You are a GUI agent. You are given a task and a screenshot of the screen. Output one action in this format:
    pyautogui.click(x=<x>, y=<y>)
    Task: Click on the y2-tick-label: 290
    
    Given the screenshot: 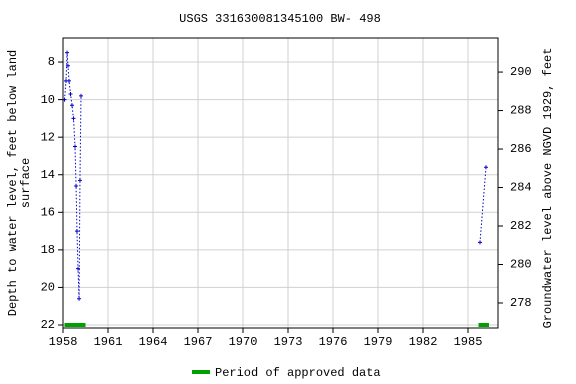 What is the action you would take?
    pyautogui.click(x=521, y=72)
    